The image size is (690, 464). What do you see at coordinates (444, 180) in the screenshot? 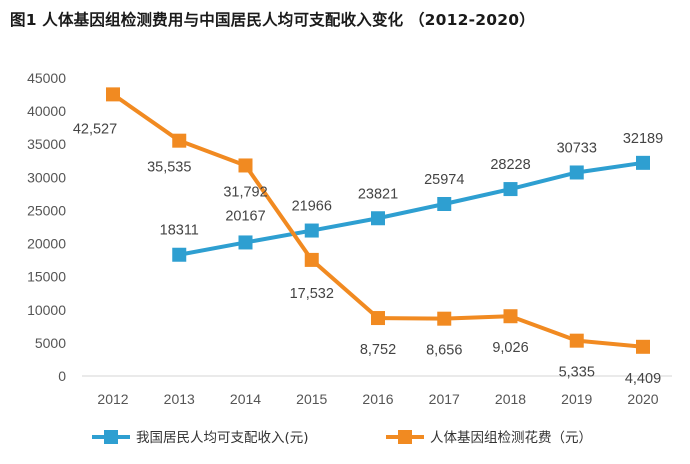
I see `data-label: 25974` at bounding box center [444, 180].